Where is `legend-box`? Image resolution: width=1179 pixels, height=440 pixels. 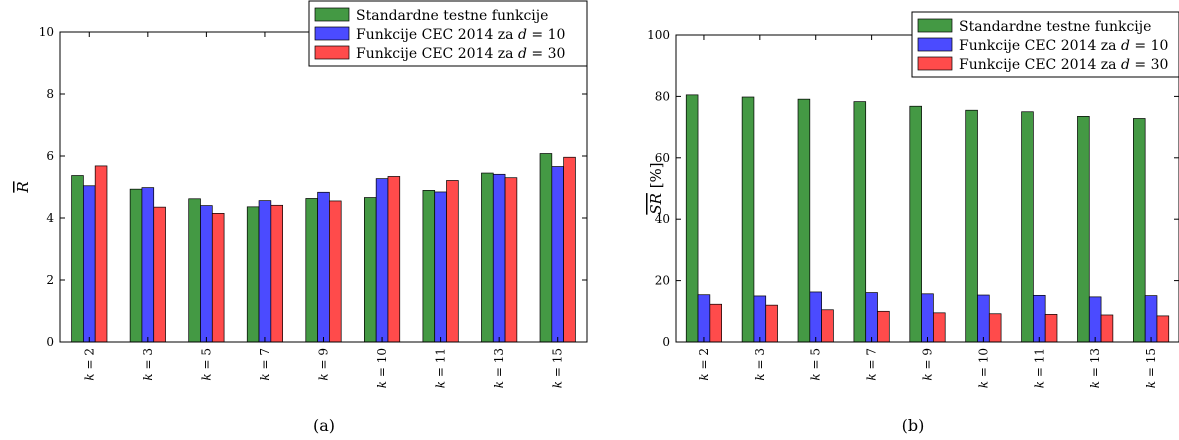 legend-box is located at coordinates (1045, 44).